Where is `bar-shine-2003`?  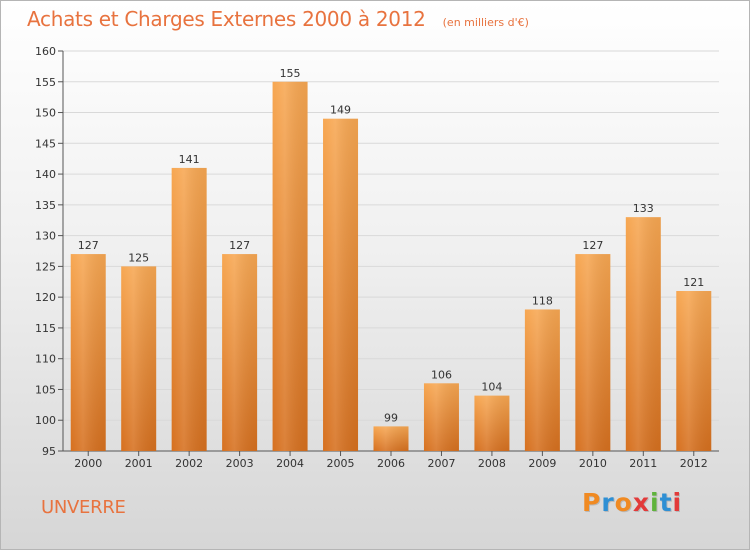
bar-shine-2003 is located at coordinates (240, 352).